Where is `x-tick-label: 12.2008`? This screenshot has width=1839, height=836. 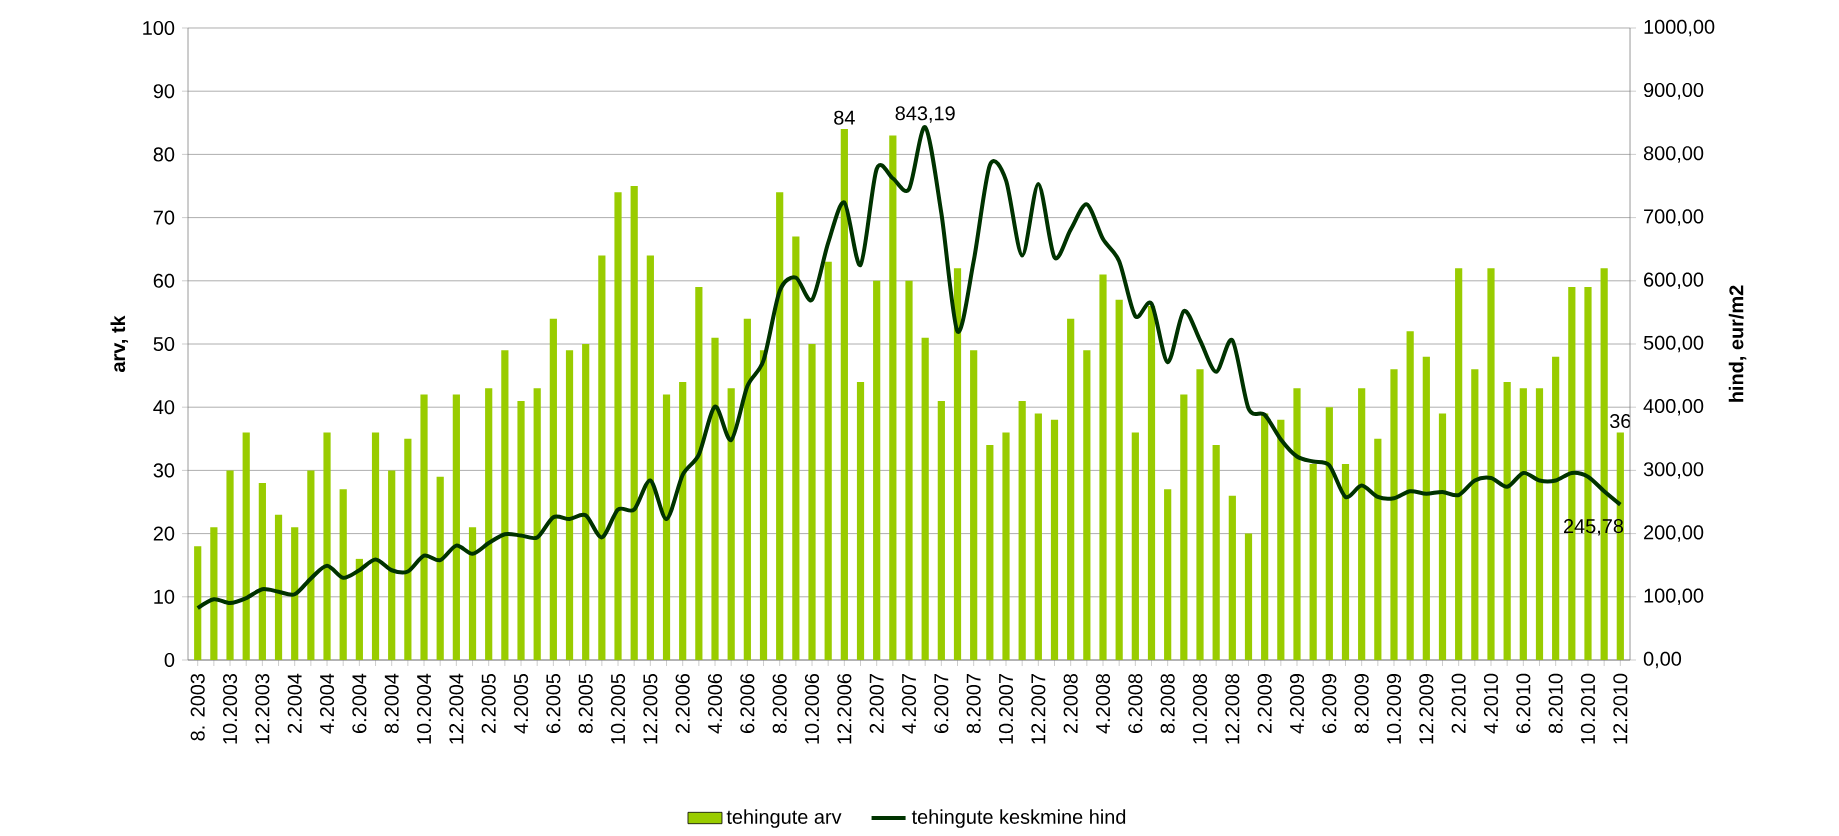
x-tick-label: 12.2008 is located at coordinates (1232, 708).